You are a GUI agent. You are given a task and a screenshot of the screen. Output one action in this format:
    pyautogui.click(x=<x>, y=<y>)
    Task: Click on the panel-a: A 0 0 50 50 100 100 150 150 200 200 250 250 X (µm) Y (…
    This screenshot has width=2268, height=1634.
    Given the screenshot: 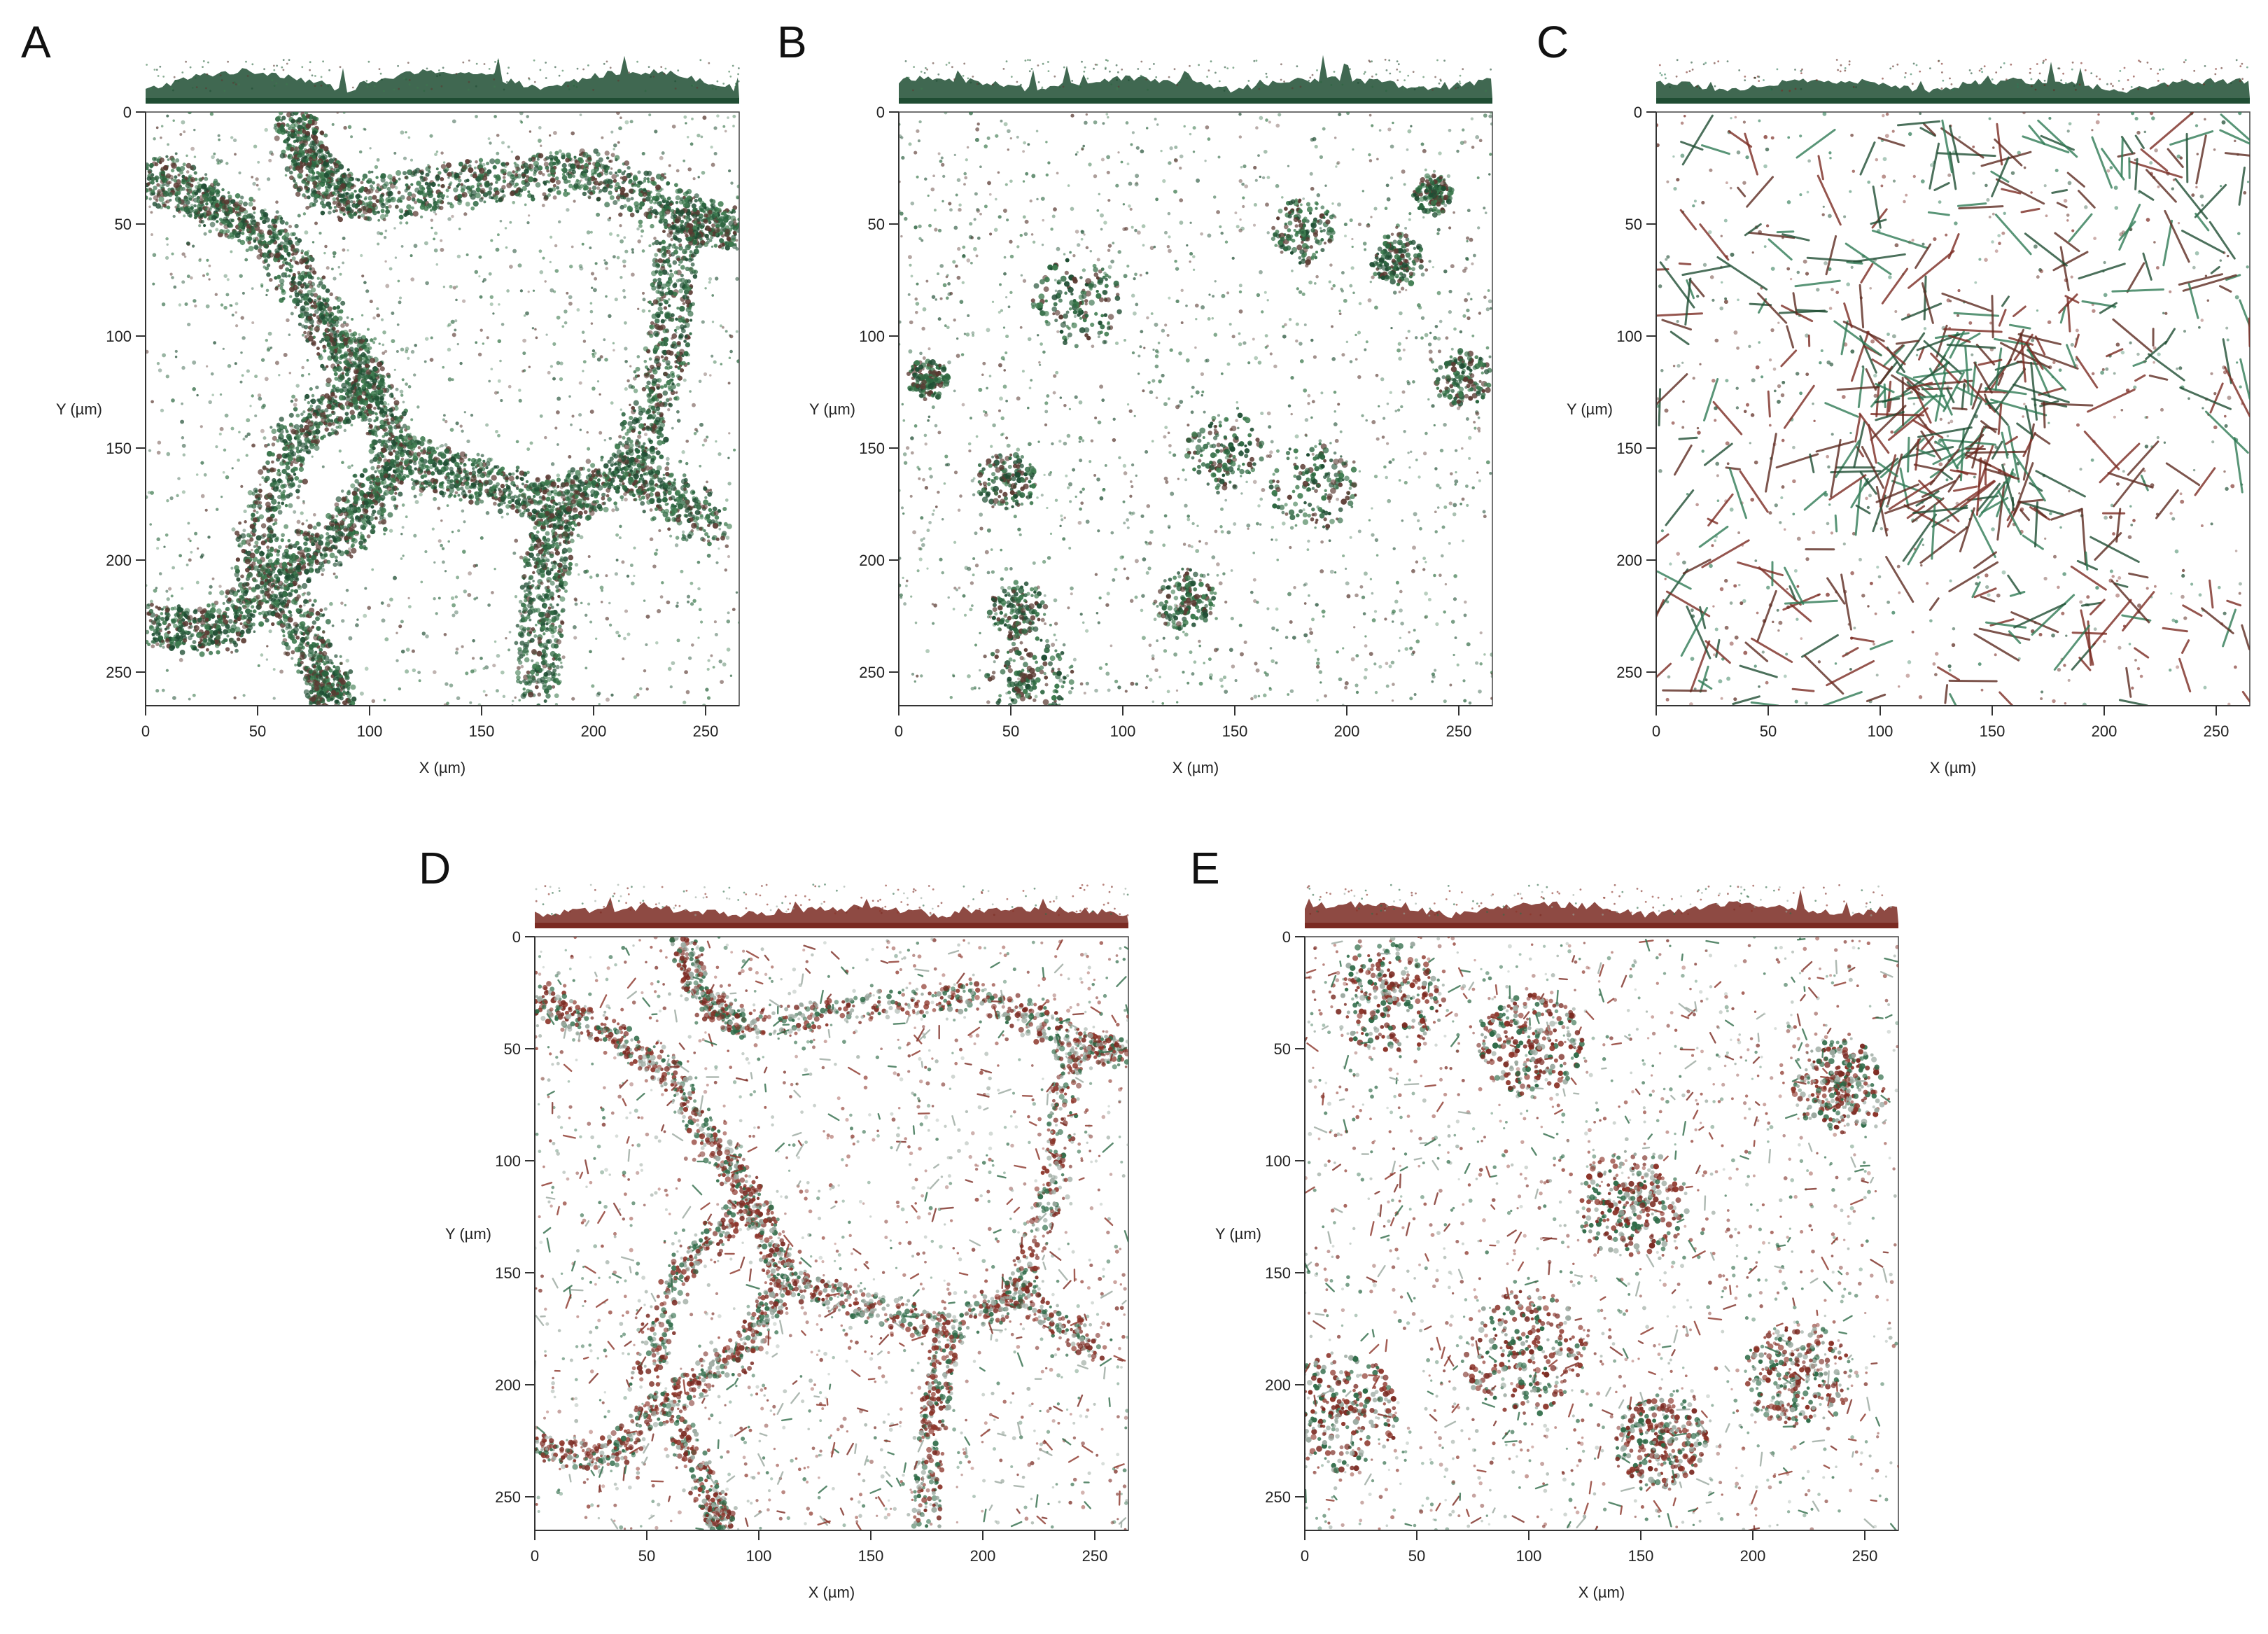 What is the action you would take?
    pyautogui.click(x=380, y=396)
    